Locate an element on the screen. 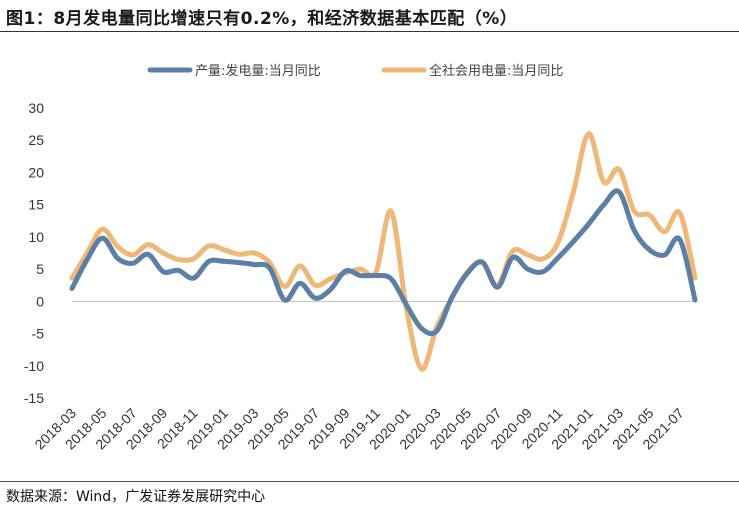 This screenshot has width=739, height=518. y-tick-label: -5 is located at coordinates (38, 334).